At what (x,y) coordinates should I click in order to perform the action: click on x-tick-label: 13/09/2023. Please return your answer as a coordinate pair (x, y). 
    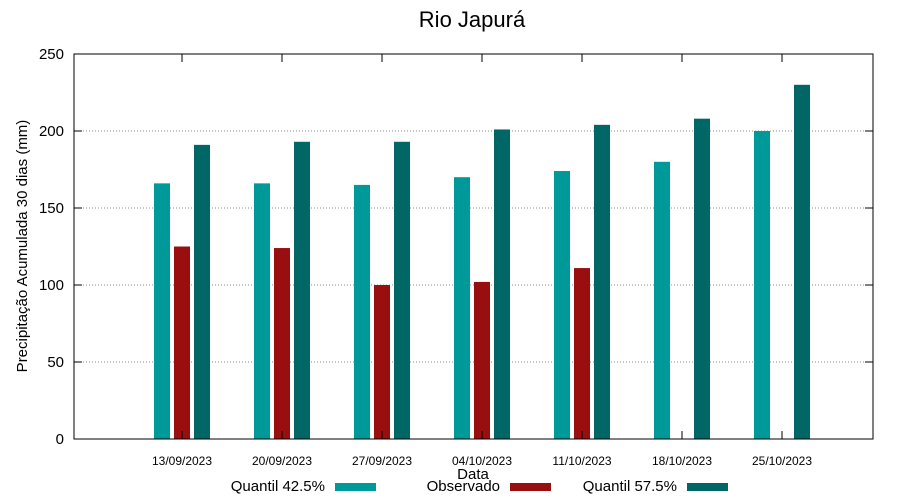
    Looking at the image, I should click on (182, 461).